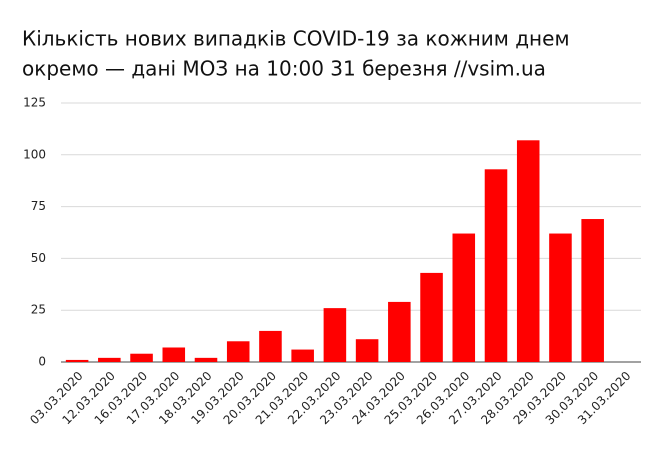  What do you see at coordinates (38, 258) in the screenshot?
I see `y-tick-label: 50` at bounding box center [38, 258].